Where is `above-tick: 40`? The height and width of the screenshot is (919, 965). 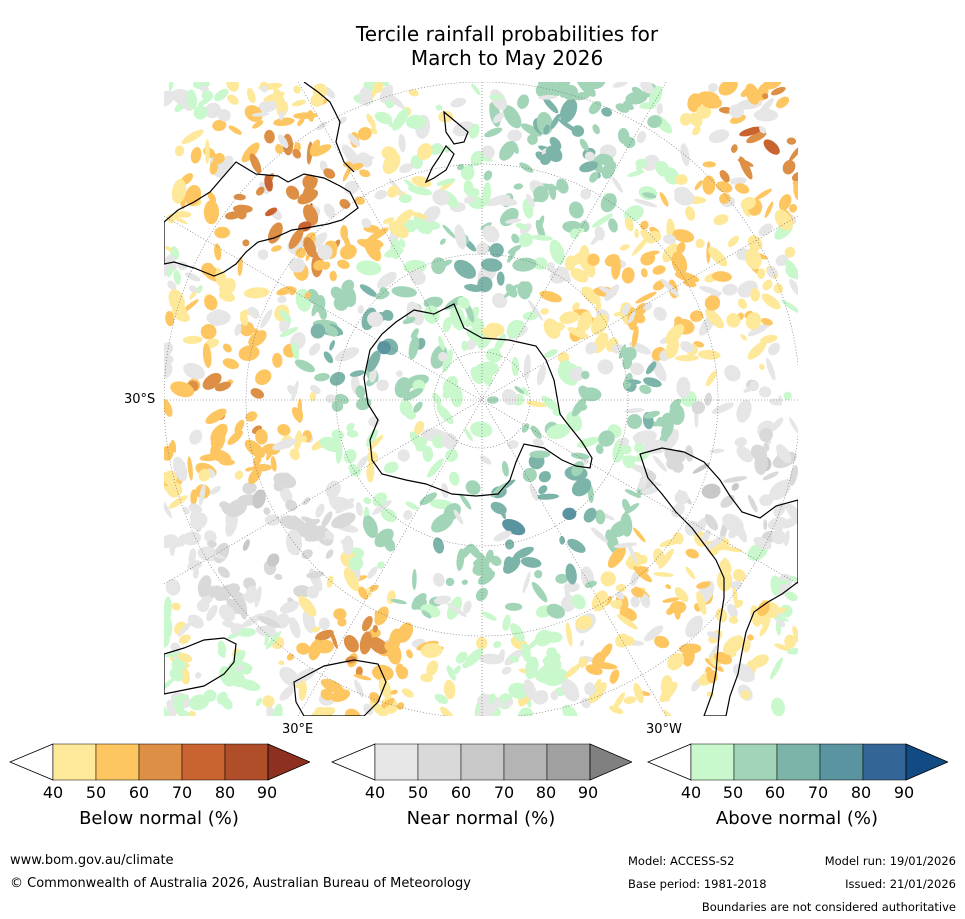 above-tick: 40 is located at coordinates (691, 792).